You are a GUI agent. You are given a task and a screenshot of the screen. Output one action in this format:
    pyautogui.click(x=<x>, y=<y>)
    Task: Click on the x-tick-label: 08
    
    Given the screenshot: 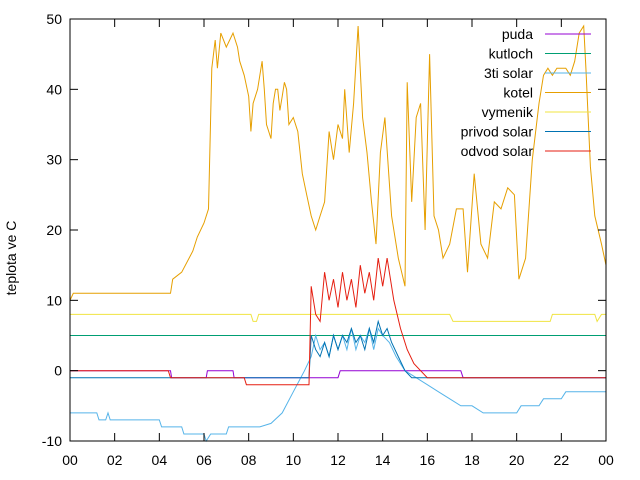 What is the action you would take?
    pyautogui.click(x=249, y=460)
    